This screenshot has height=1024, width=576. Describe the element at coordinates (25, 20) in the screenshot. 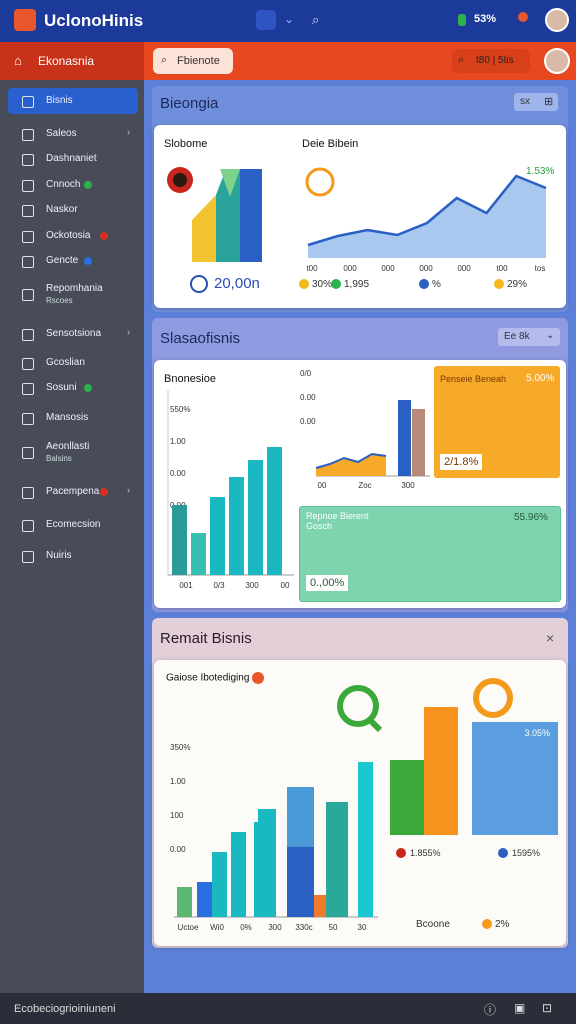

I see `logo-icon` at that location.